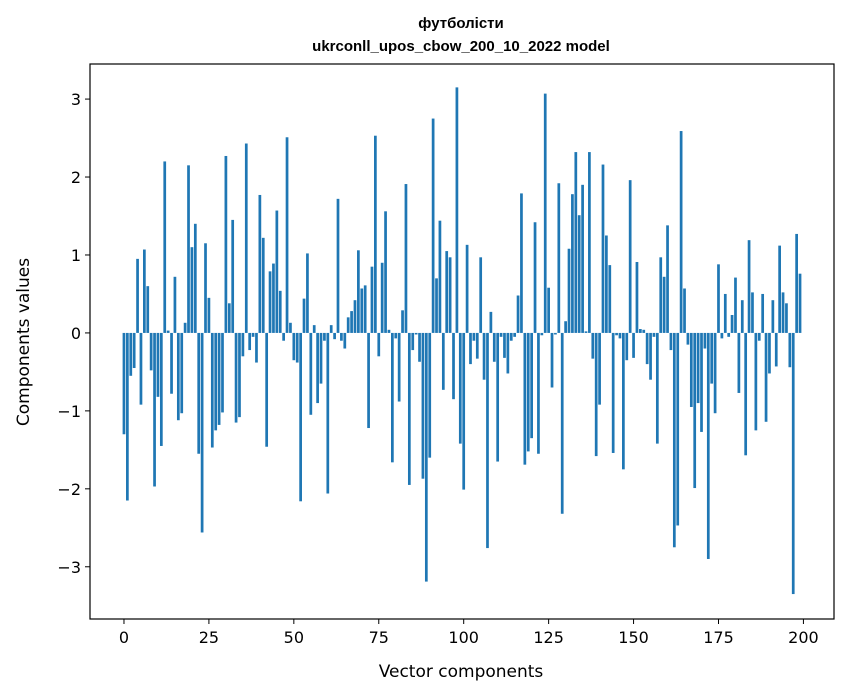  Describe the element at coordinates (76, 177) in the screenshot. I see `y-tick-label: 2` at that location.